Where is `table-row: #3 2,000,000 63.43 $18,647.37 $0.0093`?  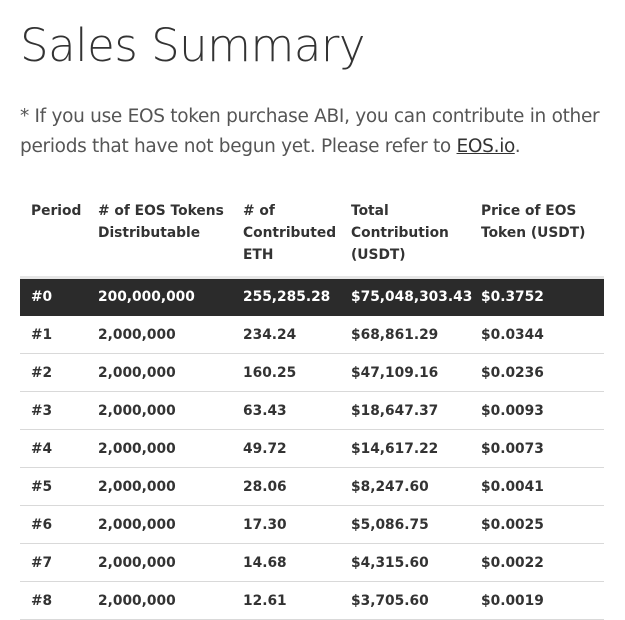 table-row: #3 2,000,000 63.43 $18,647.37 $0.0093 is located at coordinates (312, 410).